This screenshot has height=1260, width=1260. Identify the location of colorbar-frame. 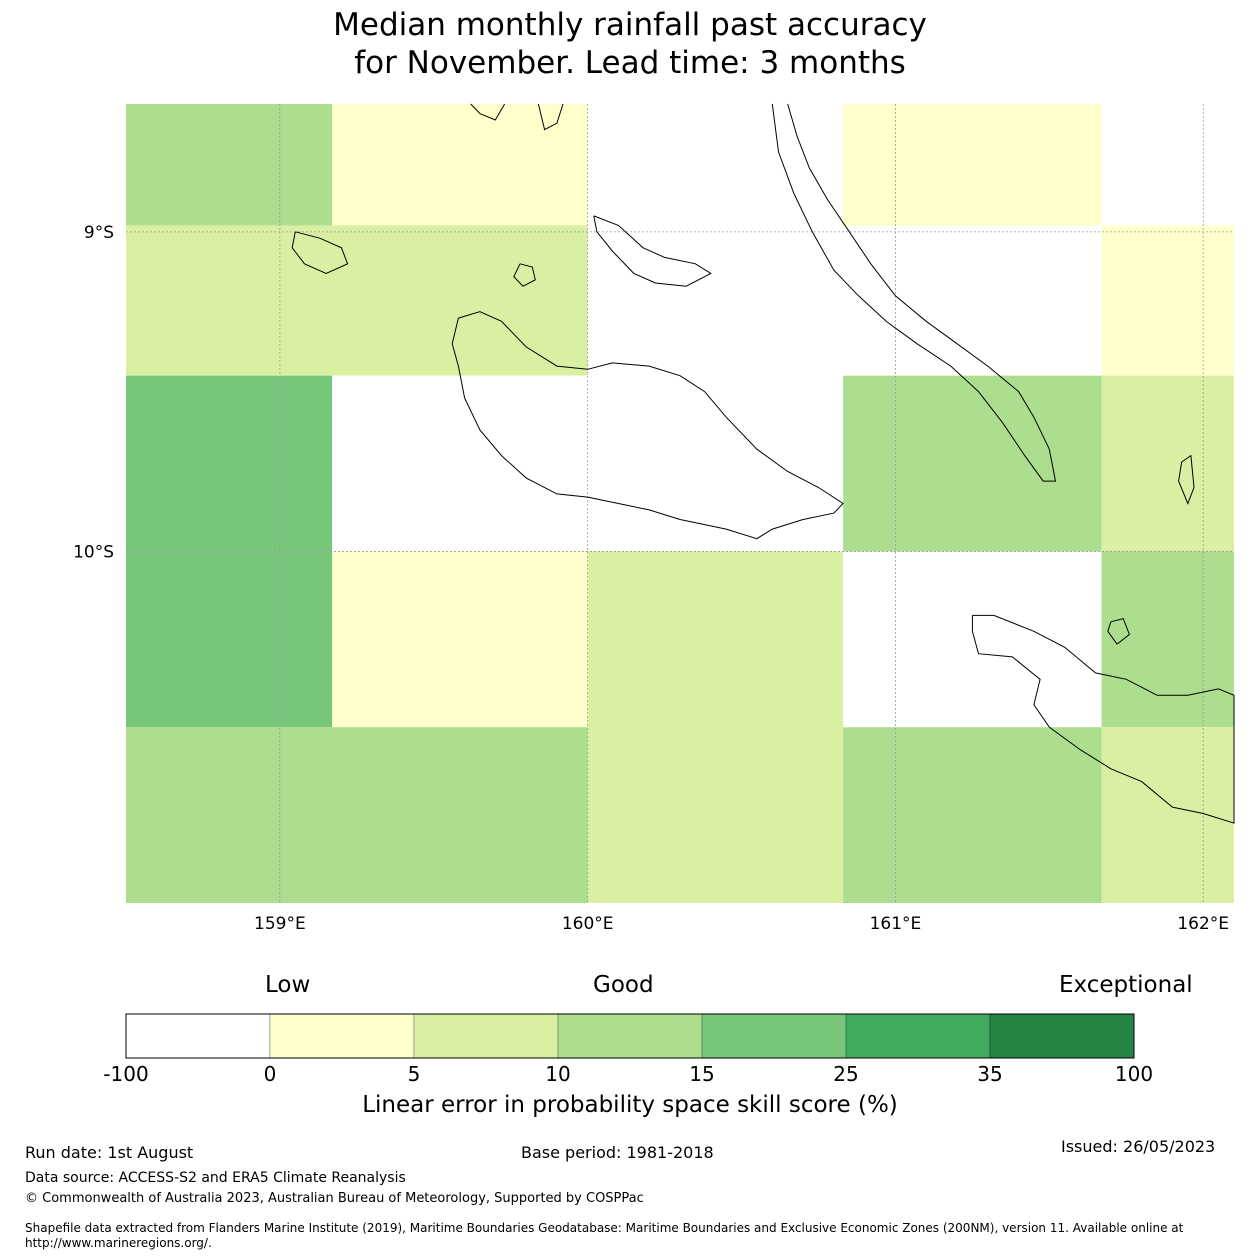
(630, 1036).